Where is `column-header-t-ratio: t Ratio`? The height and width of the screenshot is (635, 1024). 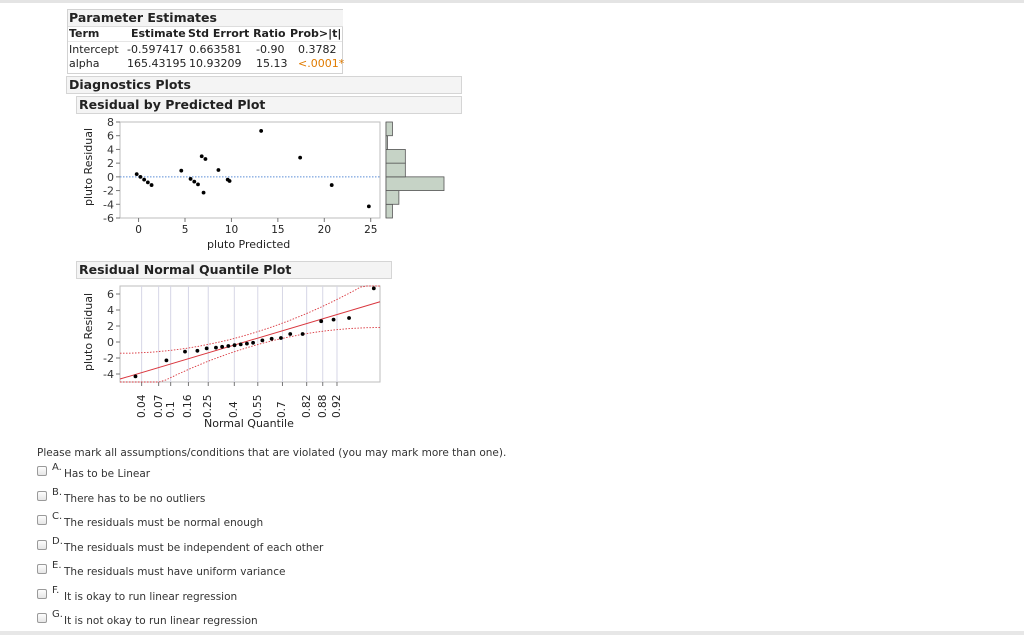 column-header-t-ratio: t Ratio is located at coordinates (265, 33).